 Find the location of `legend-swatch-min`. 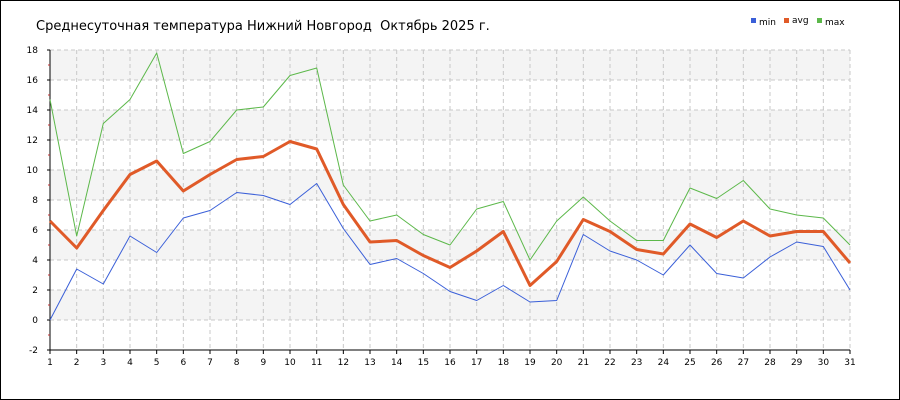

legend-swatch-min is located at coordinates (753, 20).